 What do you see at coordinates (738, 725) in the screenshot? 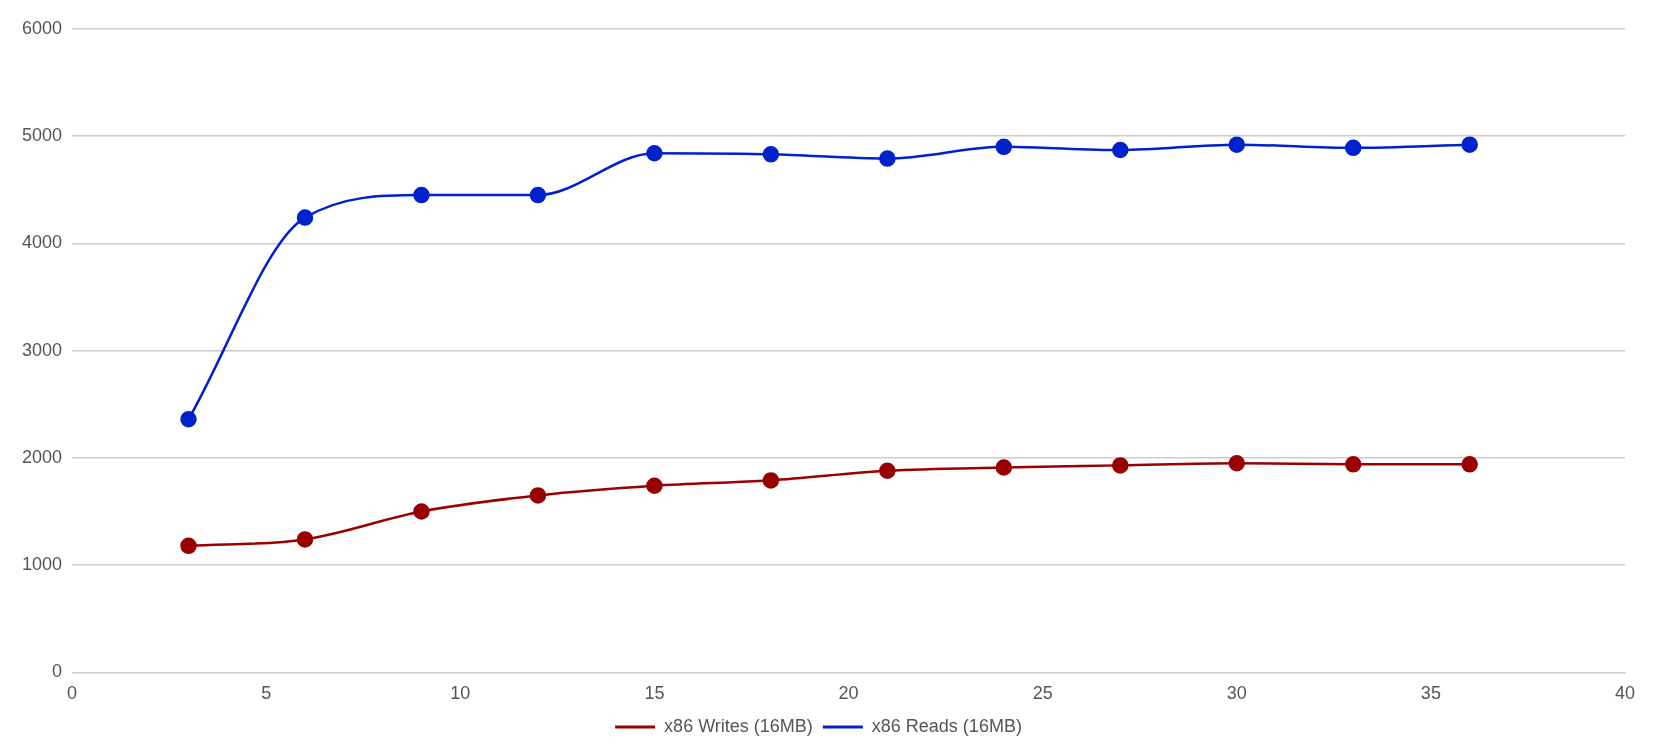
I see `legend-label: x86 Writes (16MB)` at bounding box center [738, 725].